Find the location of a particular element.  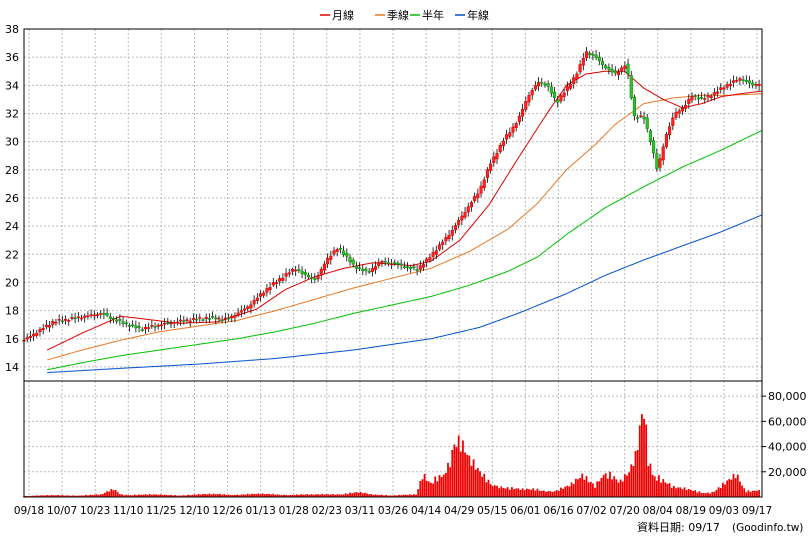

volume-tick-label: 20,000 is located at coordinates (787, 472).